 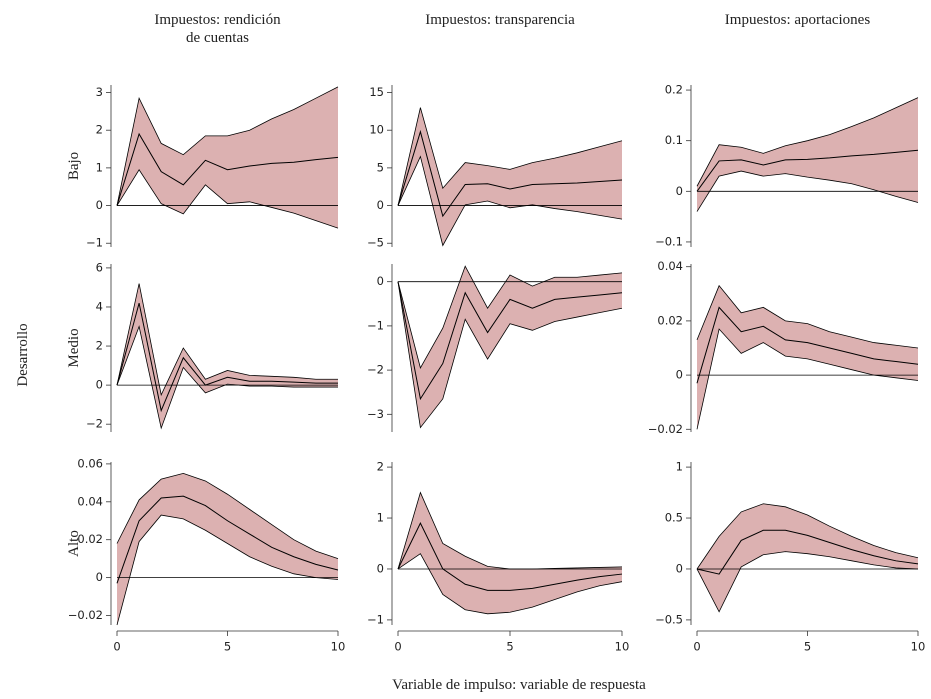 What do you see at coordinates (669, 241) in the screenshot?
I see `y-tick-label: −0.1` at bounding box center [669, 241].